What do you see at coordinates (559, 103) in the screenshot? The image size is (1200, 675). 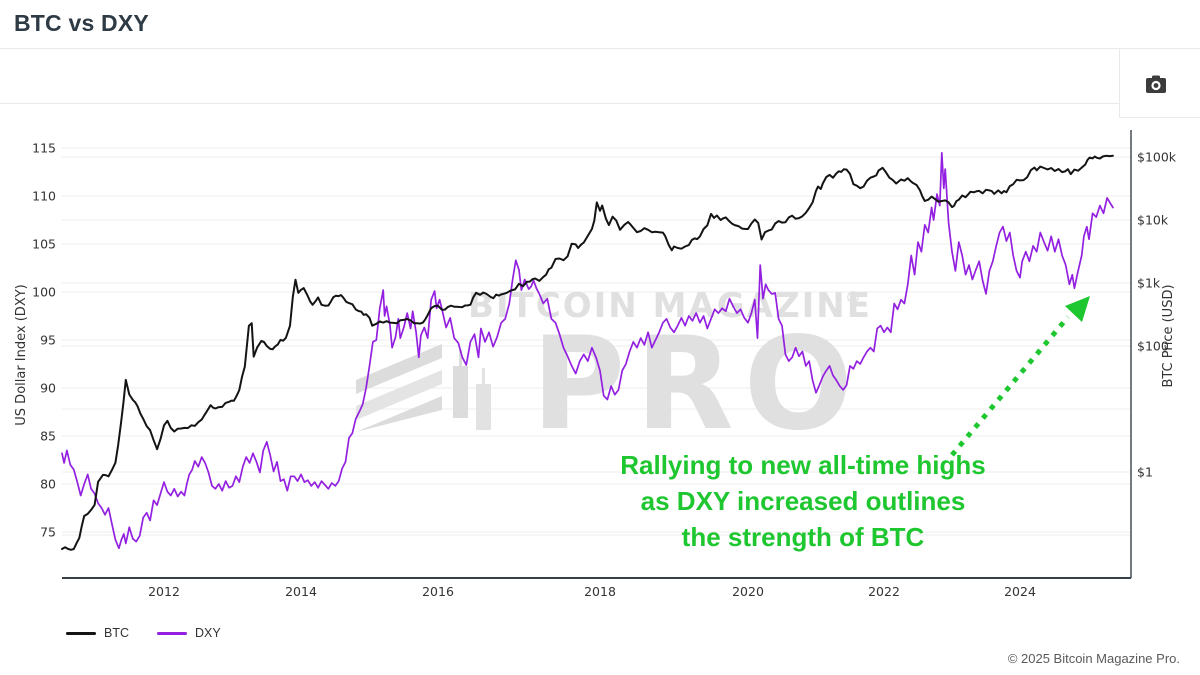 I see `toolbar-divider` at bounding box center [559, 103].